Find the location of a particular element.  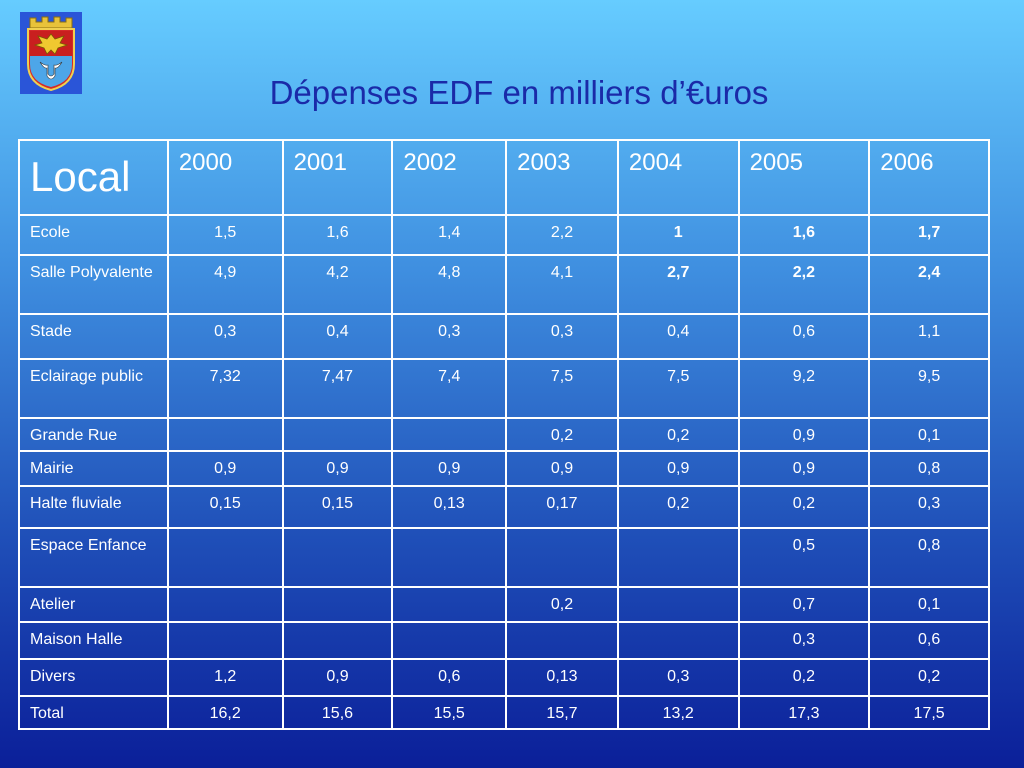

table-cell: 1,5 is located at coordinates (225, 235).